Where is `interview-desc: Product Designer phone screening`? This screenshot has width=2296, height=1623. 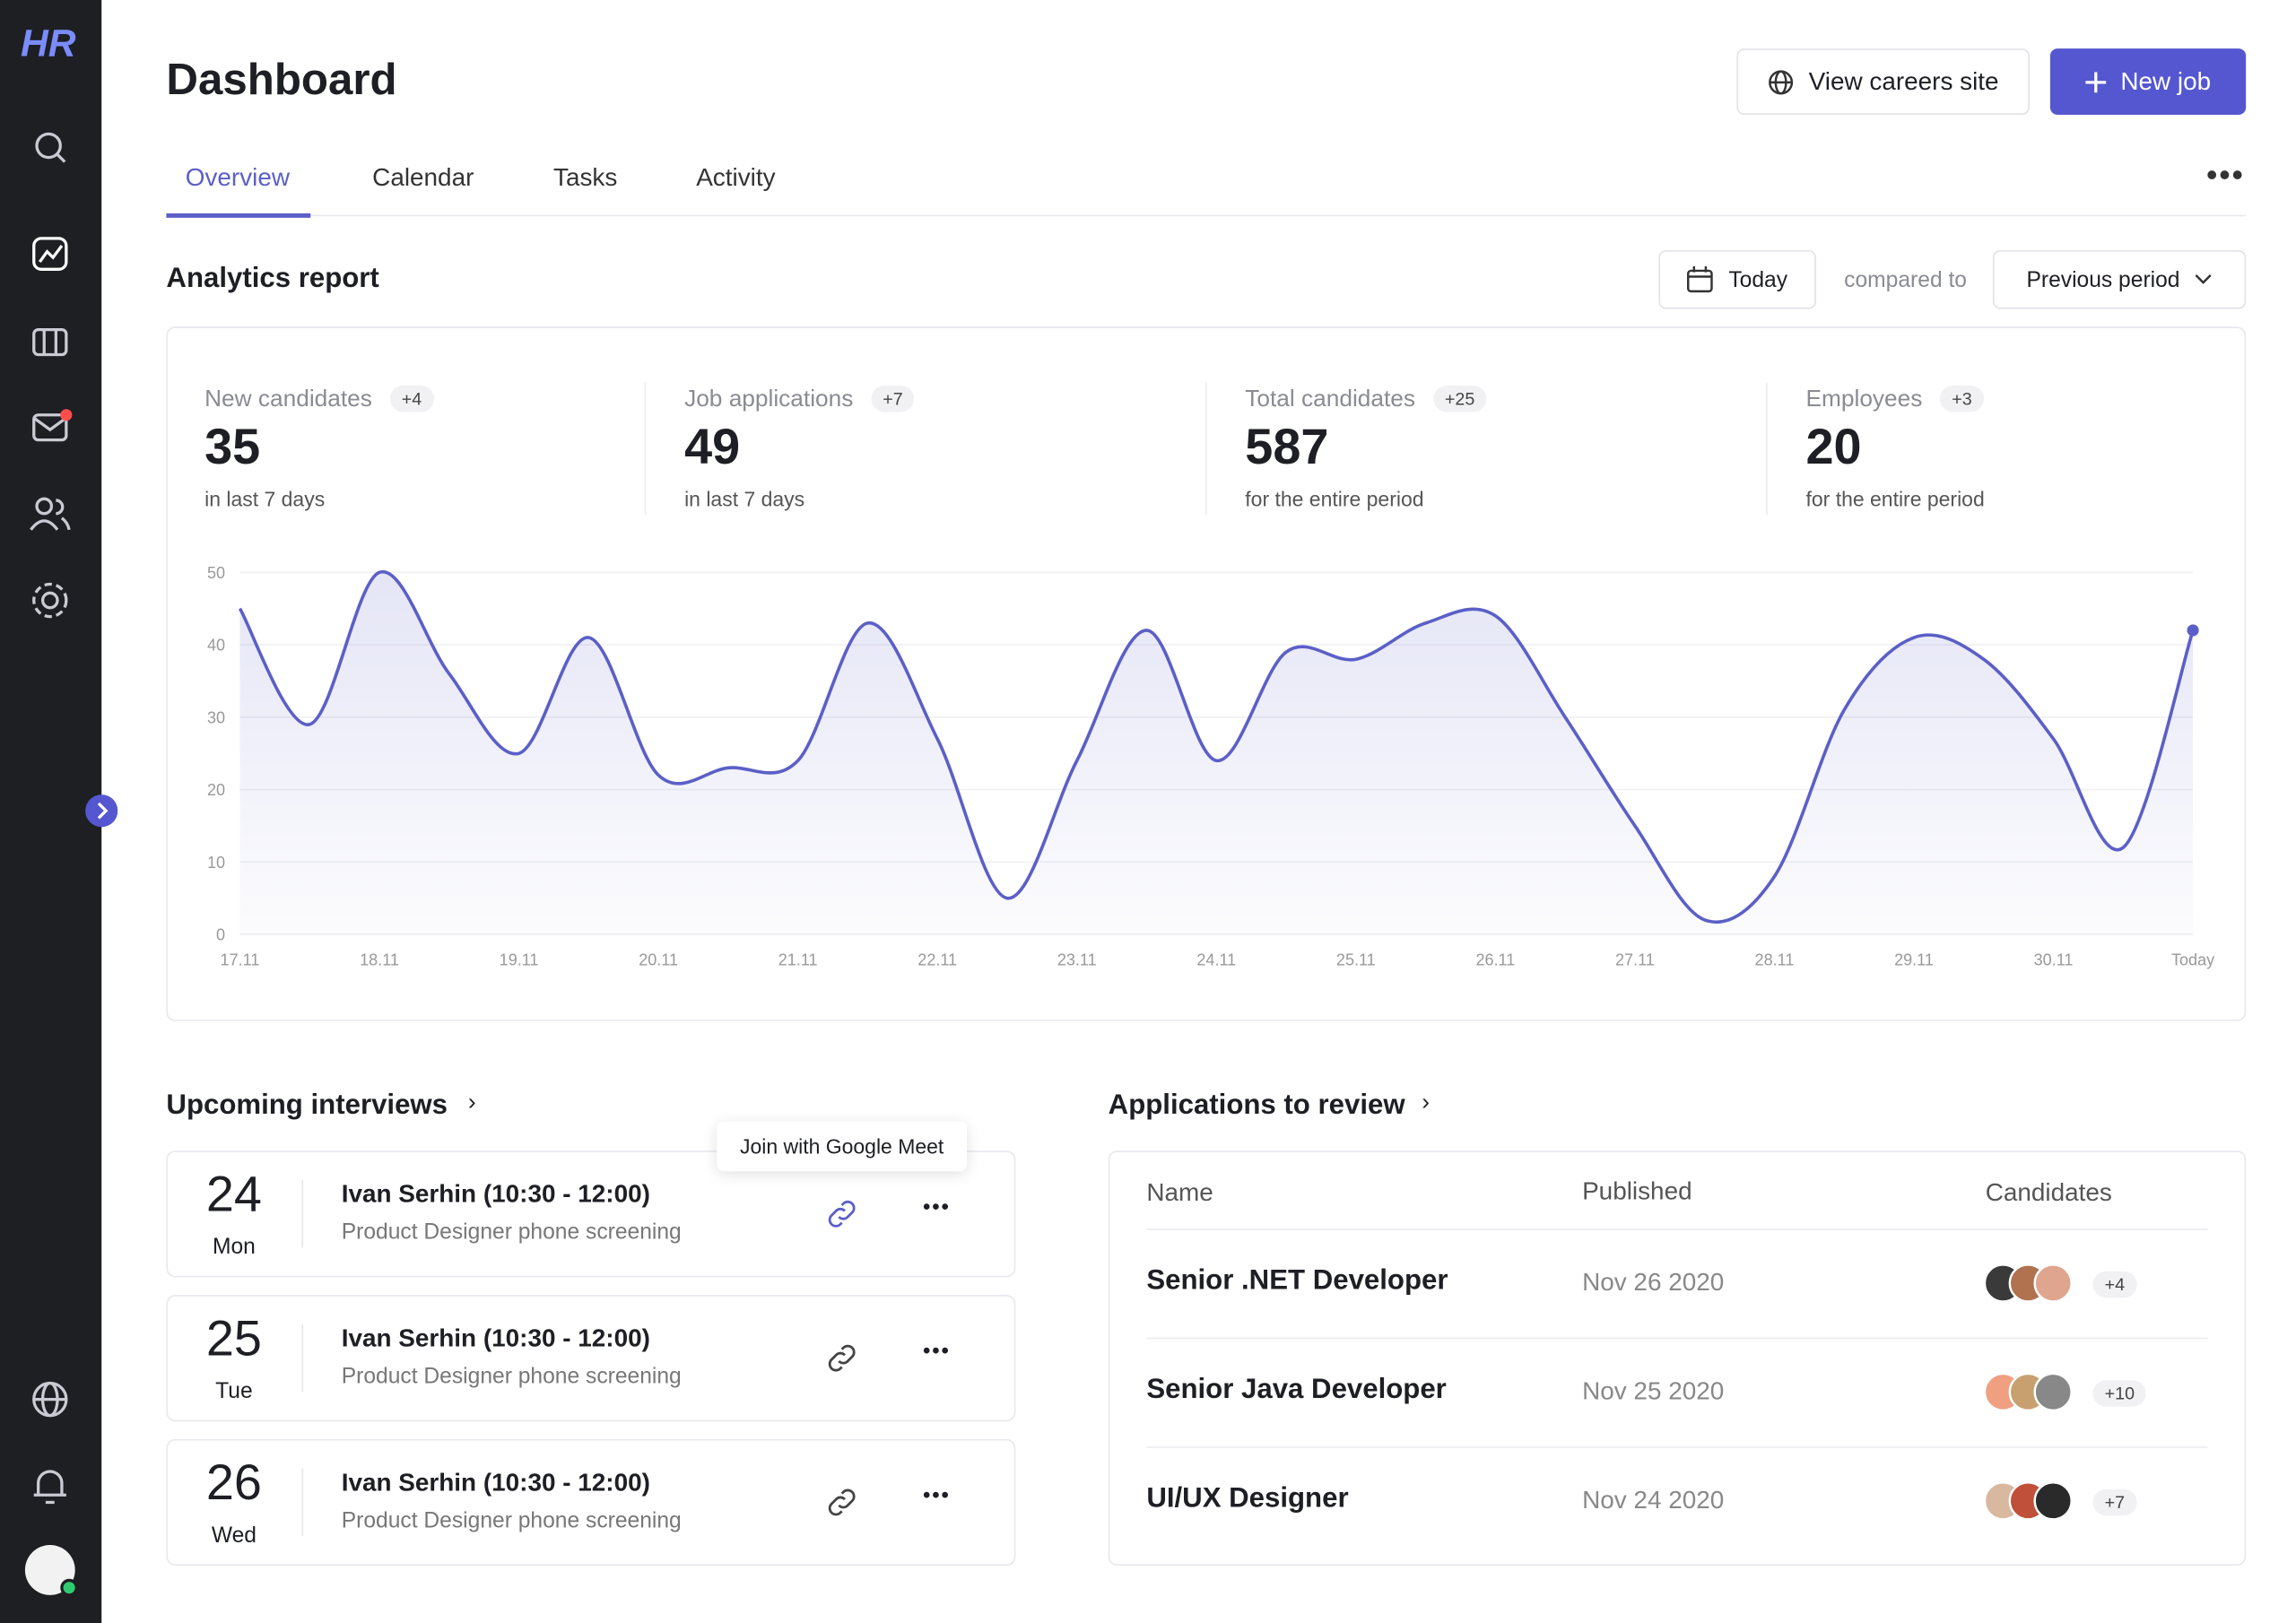 interview-desc: Product Designer phone screening is located at coordinates (511, 1377).